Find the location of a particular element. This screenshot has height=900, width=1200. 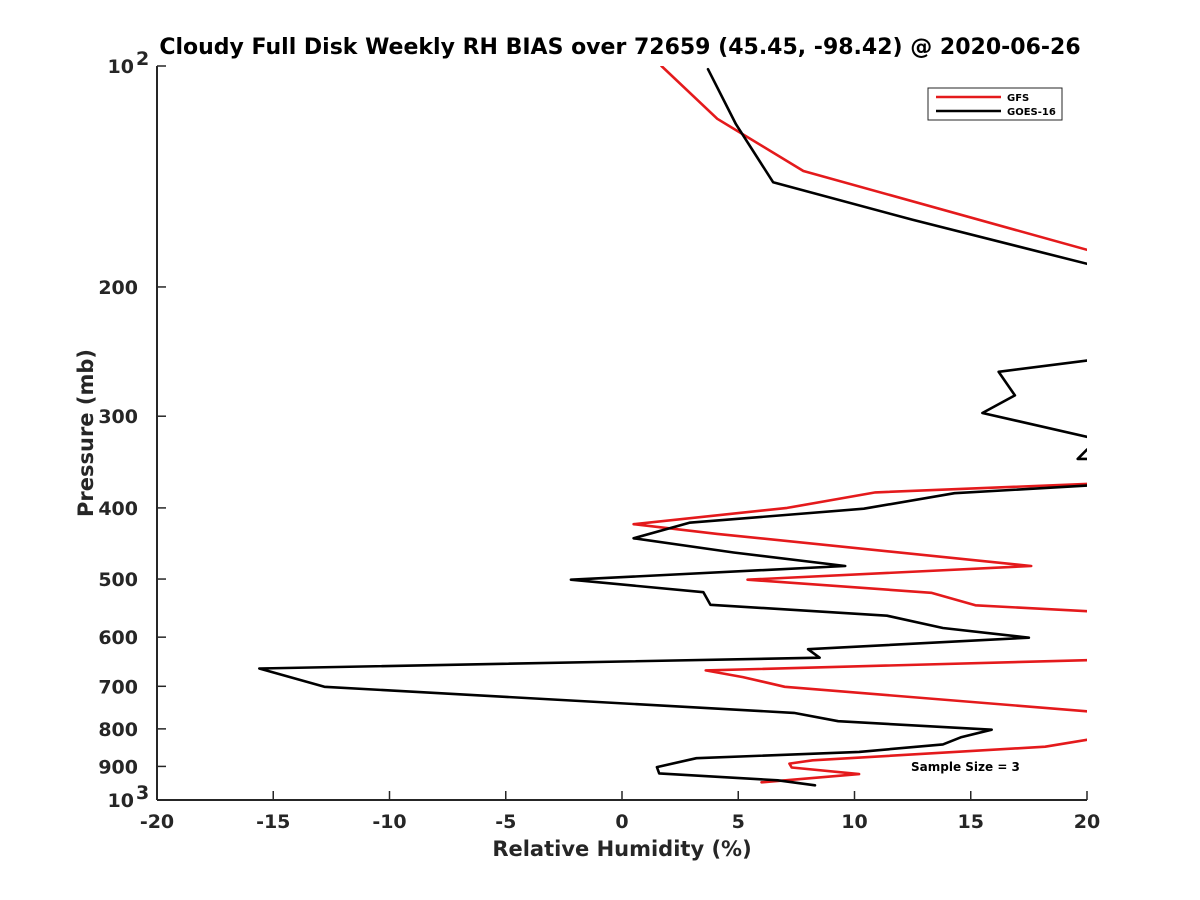

x-tick-label: -5 is located at coordinates (505, 822).